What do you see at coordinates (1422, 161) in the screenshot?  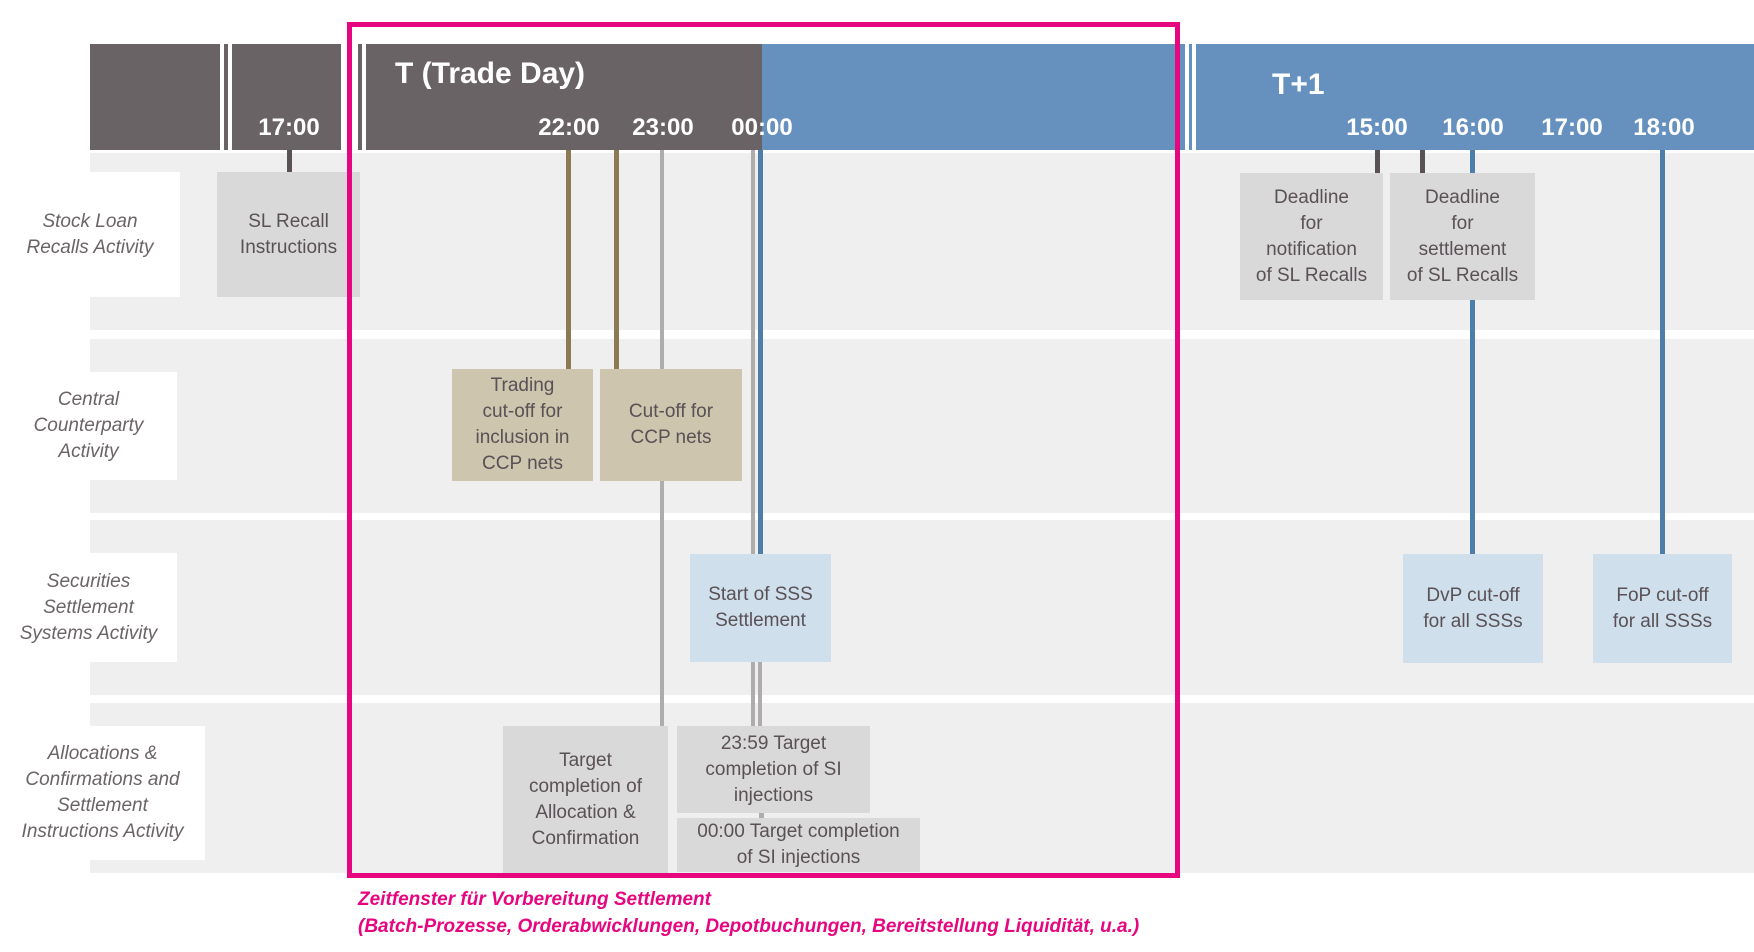 I see `tick-1530-t1` at bounding box center [1422, 161].